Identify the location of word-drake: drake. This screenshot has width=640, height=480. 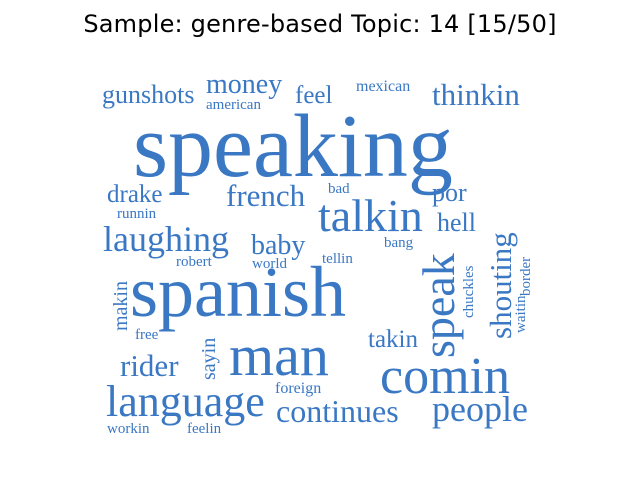
(135, 194).